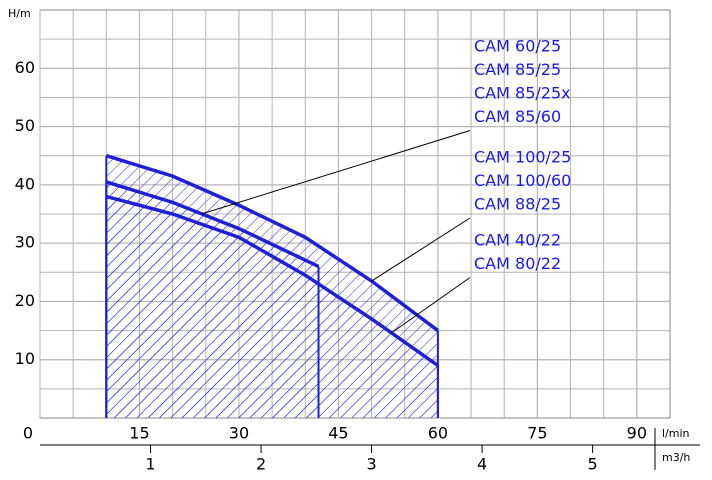 This screenshot has width=712, height=480. Describe the element at coordinates (25, 67) in the screenshot. I see `y-tick-label: 60` at that location.